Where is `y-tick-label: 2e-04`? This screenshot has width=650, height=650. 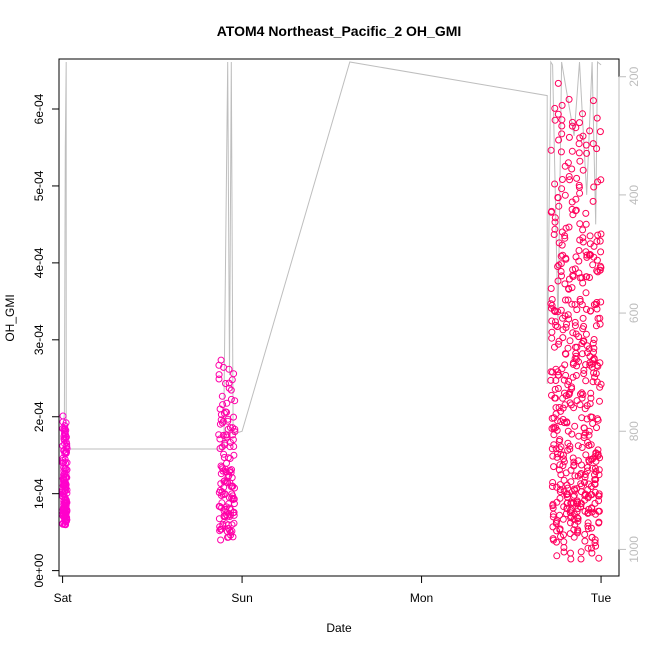 y-tick-label: 2e-04 is located at coordinates (39, 416).